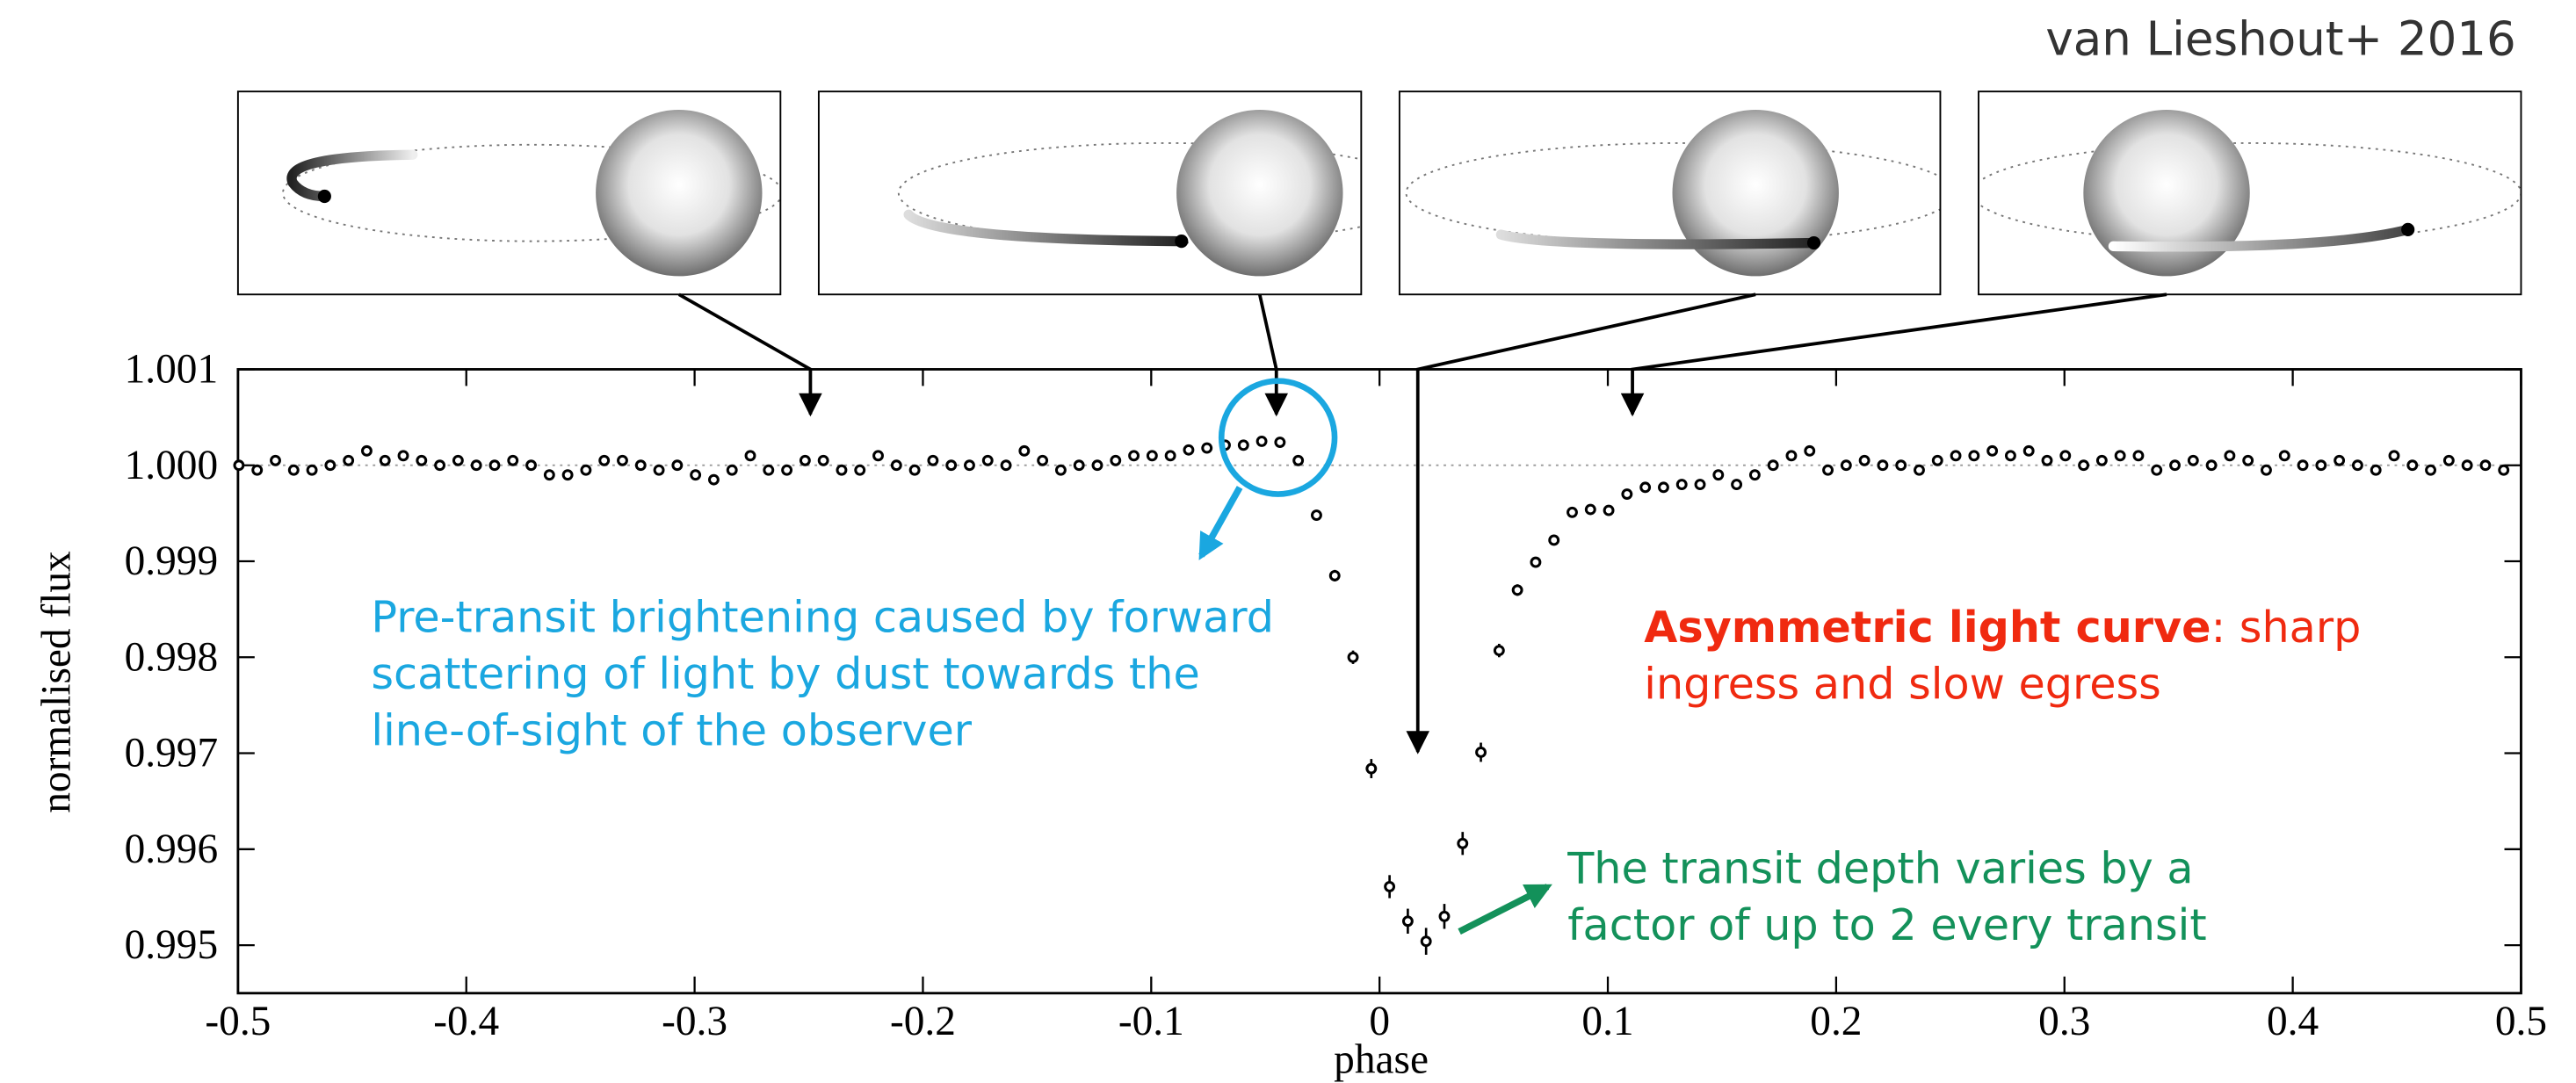  I want to click on y-tick-label: 0.996, so click(172, 850).